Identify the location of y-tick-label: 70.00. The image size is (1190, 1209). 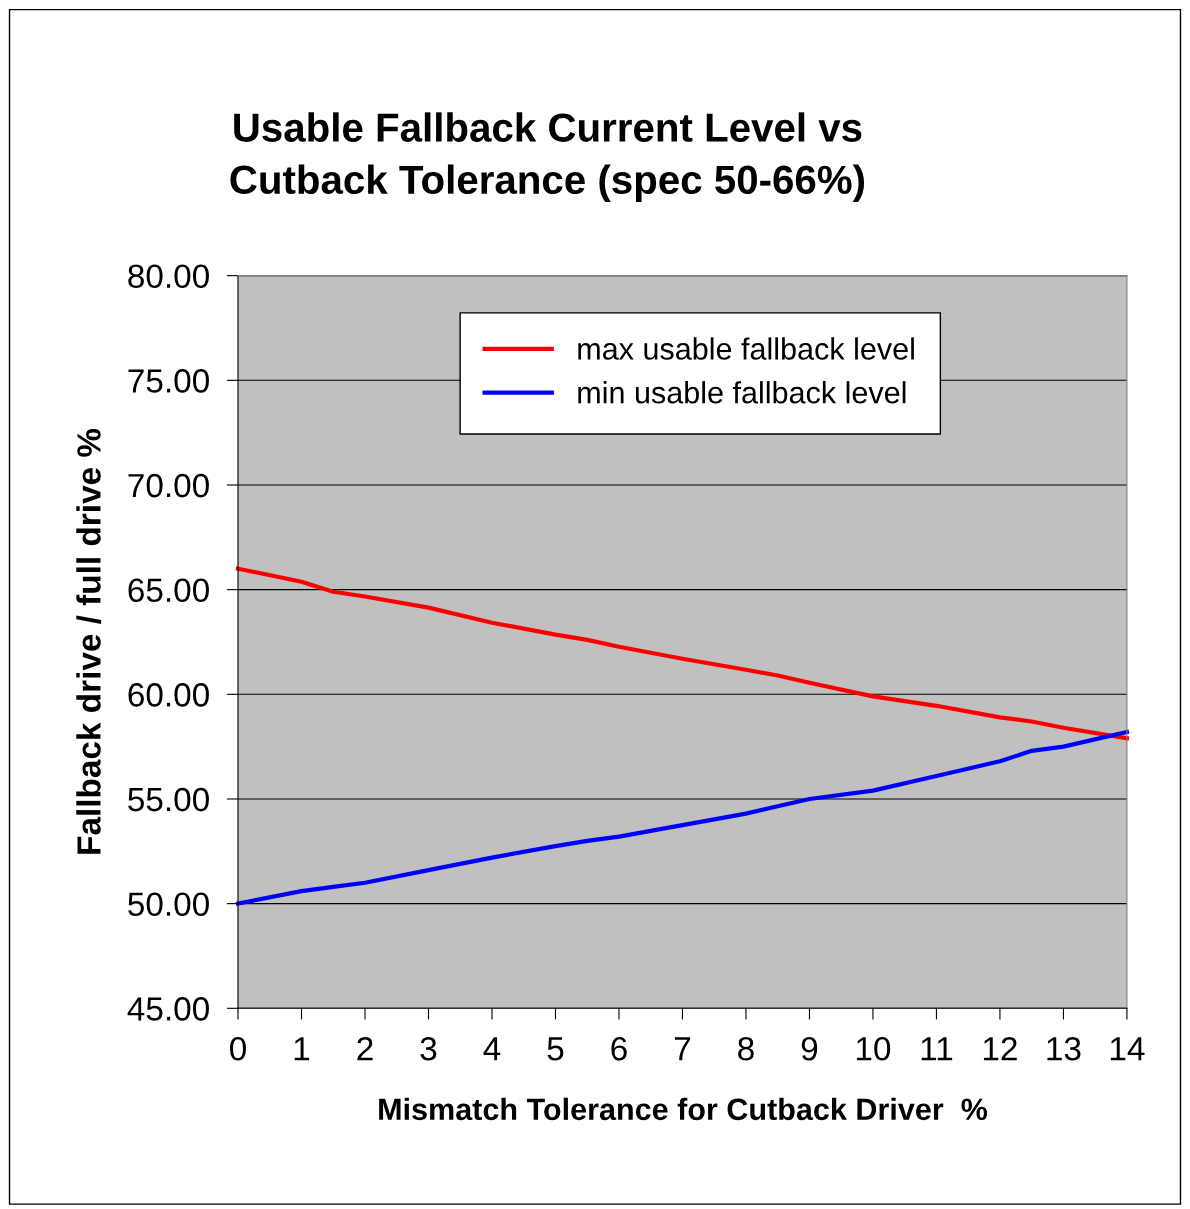
(168, 485).